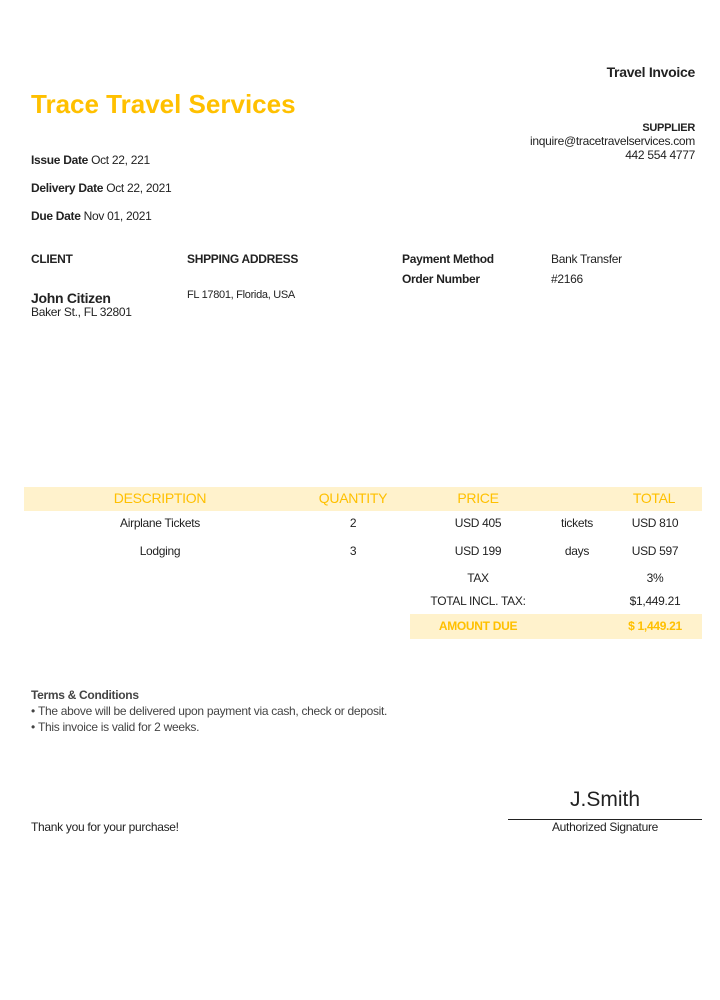  What do you see at coordinates (85, 695) in the screenshot?
I see `terms-title: Terms & Conditions` at bounding box center [85, 695].